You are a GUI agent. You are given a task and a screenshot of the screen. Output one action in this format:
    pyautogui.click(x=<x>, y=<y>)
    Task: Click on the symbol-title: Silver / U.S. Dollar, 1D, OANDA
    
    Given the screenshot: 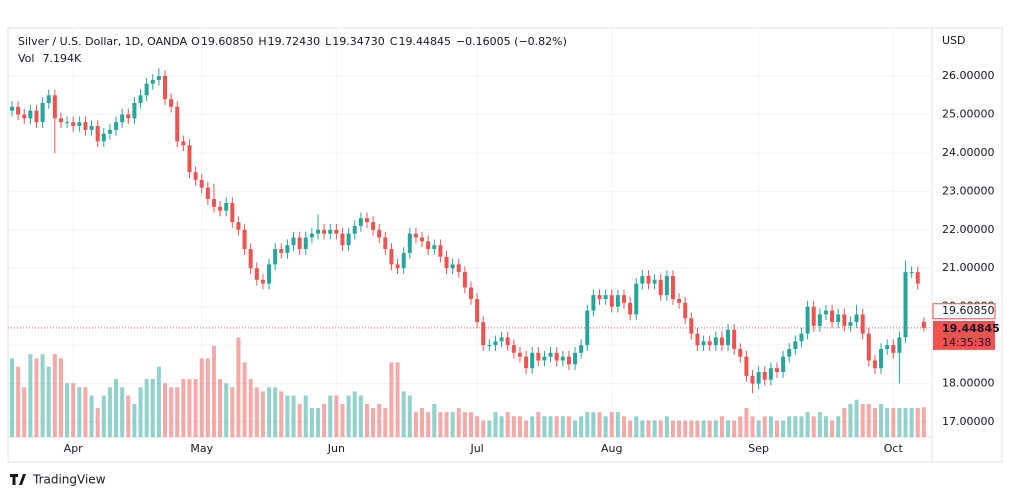 What is the action you would take?
    pyautogui.click(x=103, y=41)
    